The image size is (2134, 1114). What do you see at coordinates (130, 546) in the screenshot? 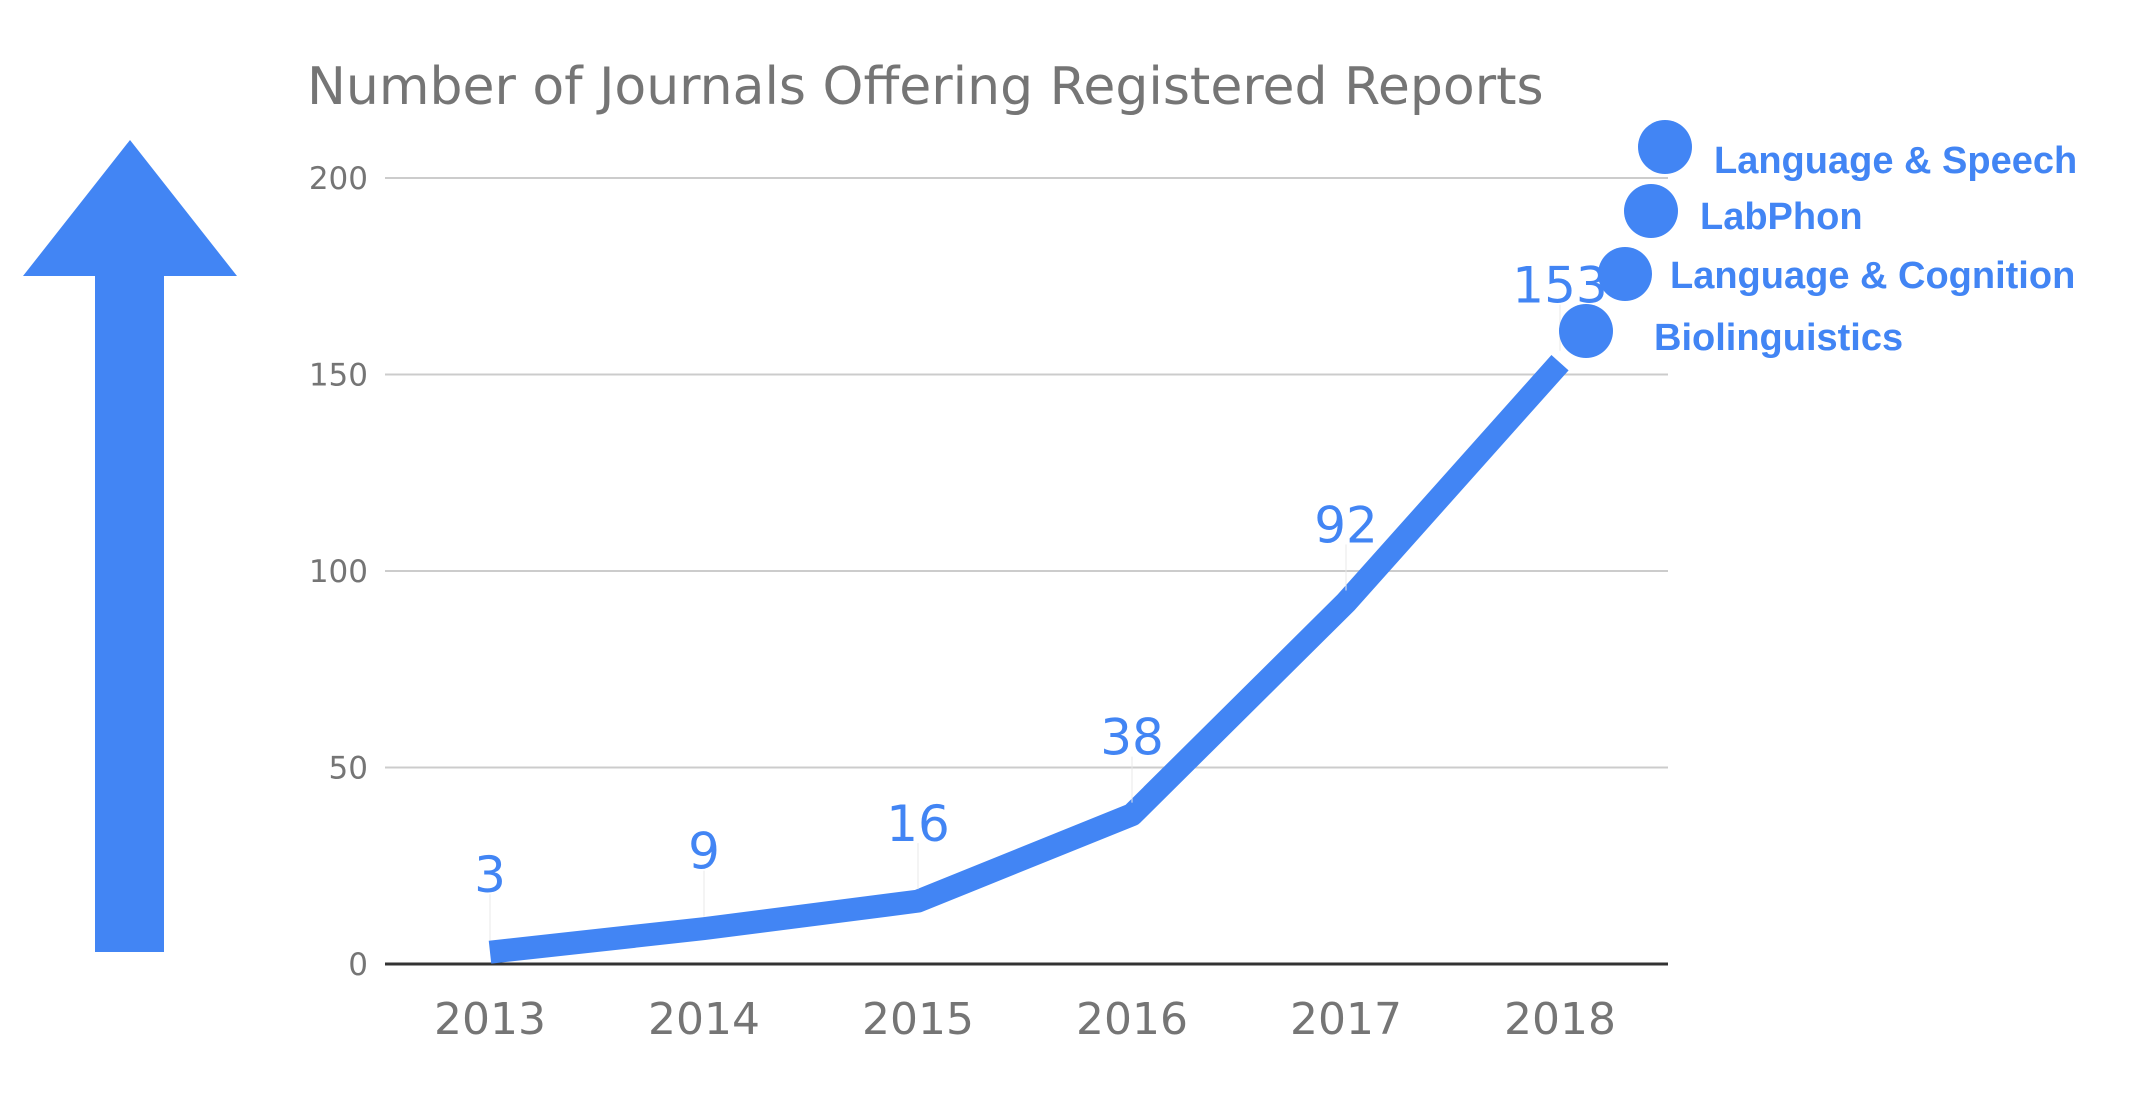
I see `up-arrow-icon` at bounding box center [130, 546].